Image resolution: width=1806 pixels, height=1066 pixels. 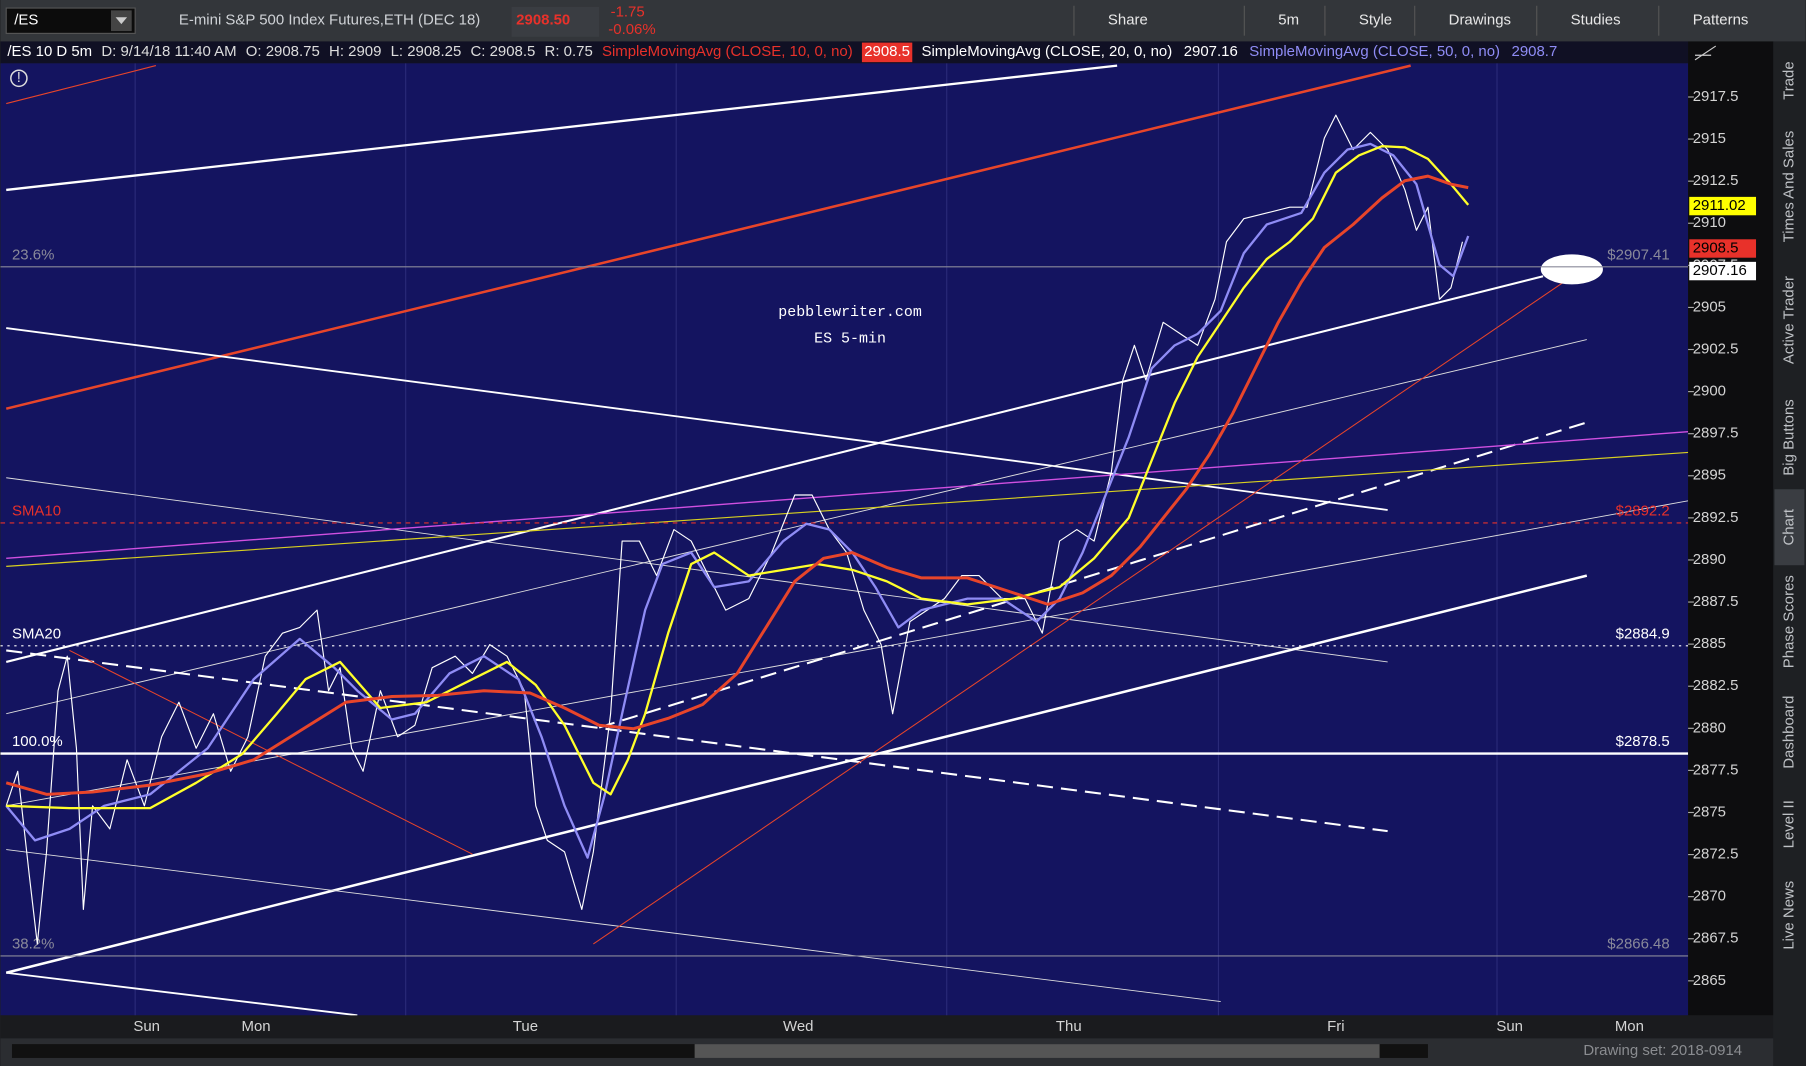 What do you see at coordinates (1128, 20) in the screenshot?
I see `toolbar-button-label: Share` at bounding box center [1128, 20].